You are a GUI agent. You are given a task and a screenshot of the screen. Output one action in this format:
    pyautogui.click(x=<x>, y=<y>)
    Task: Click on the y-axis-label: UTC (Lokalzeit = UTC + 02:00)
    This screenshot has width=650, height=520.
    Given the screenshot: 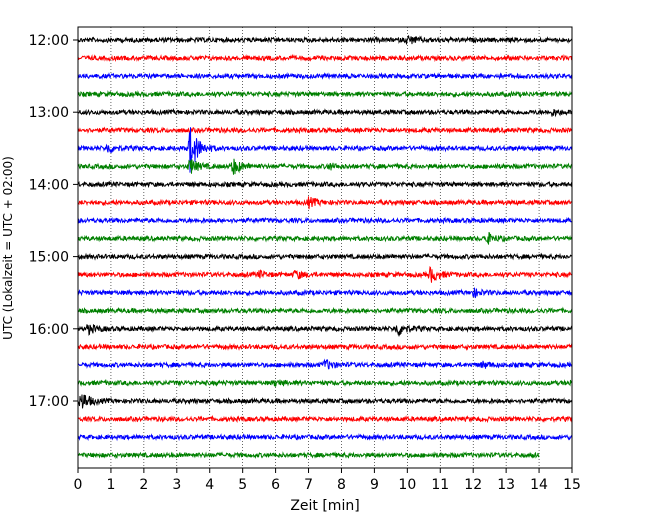 What is the action you would take?
    pyautogui.click(x=8, y=248)
    